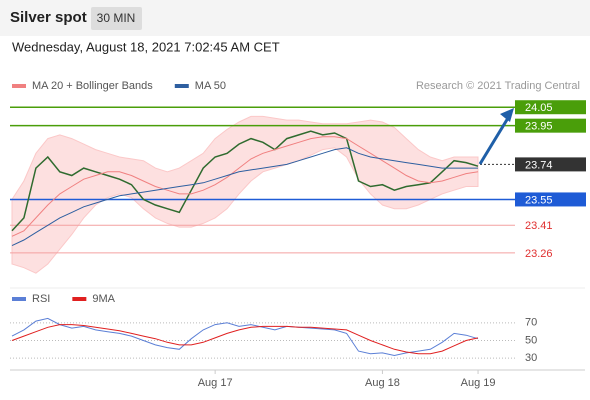 The image size is (590, 400). I want to click on legend-label: RSI, so click(41, 299).